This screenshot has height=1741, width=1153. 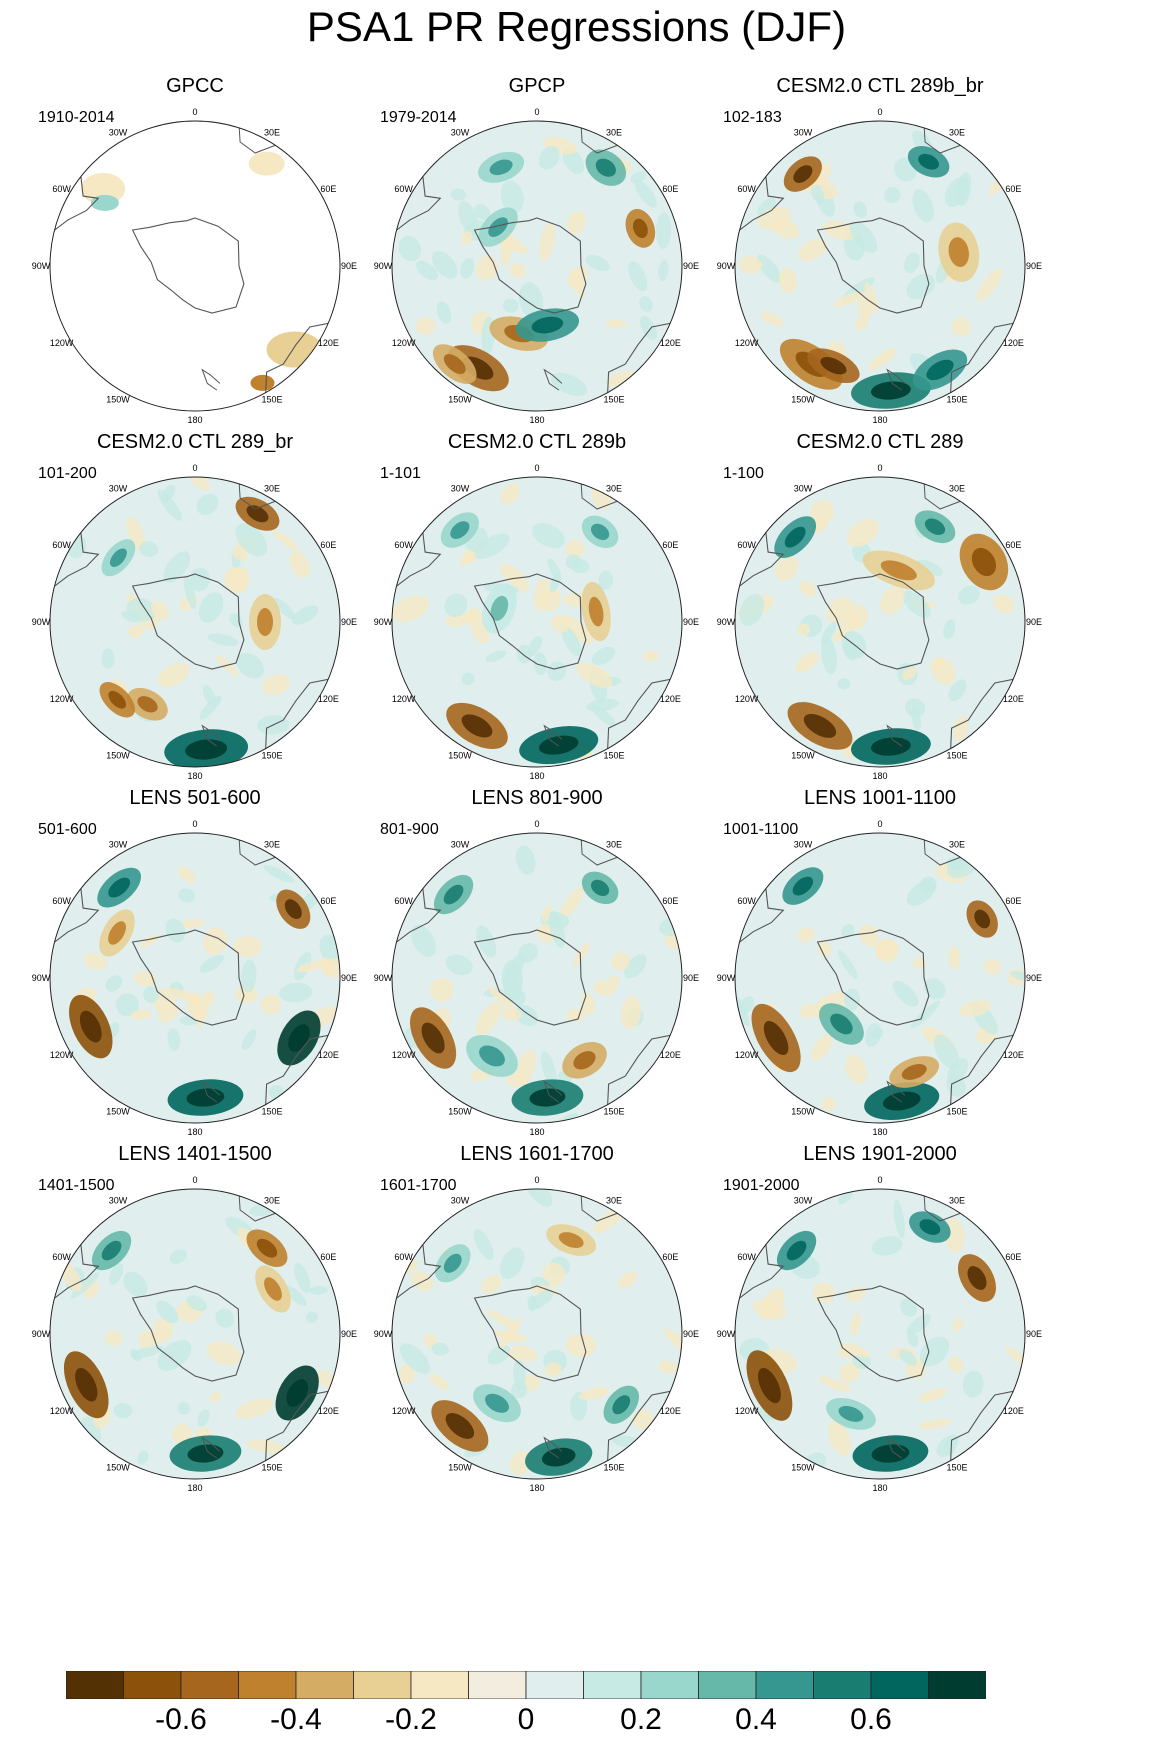 I want to click on panel-title: LENS 801-900, so click(x=537, y=798).